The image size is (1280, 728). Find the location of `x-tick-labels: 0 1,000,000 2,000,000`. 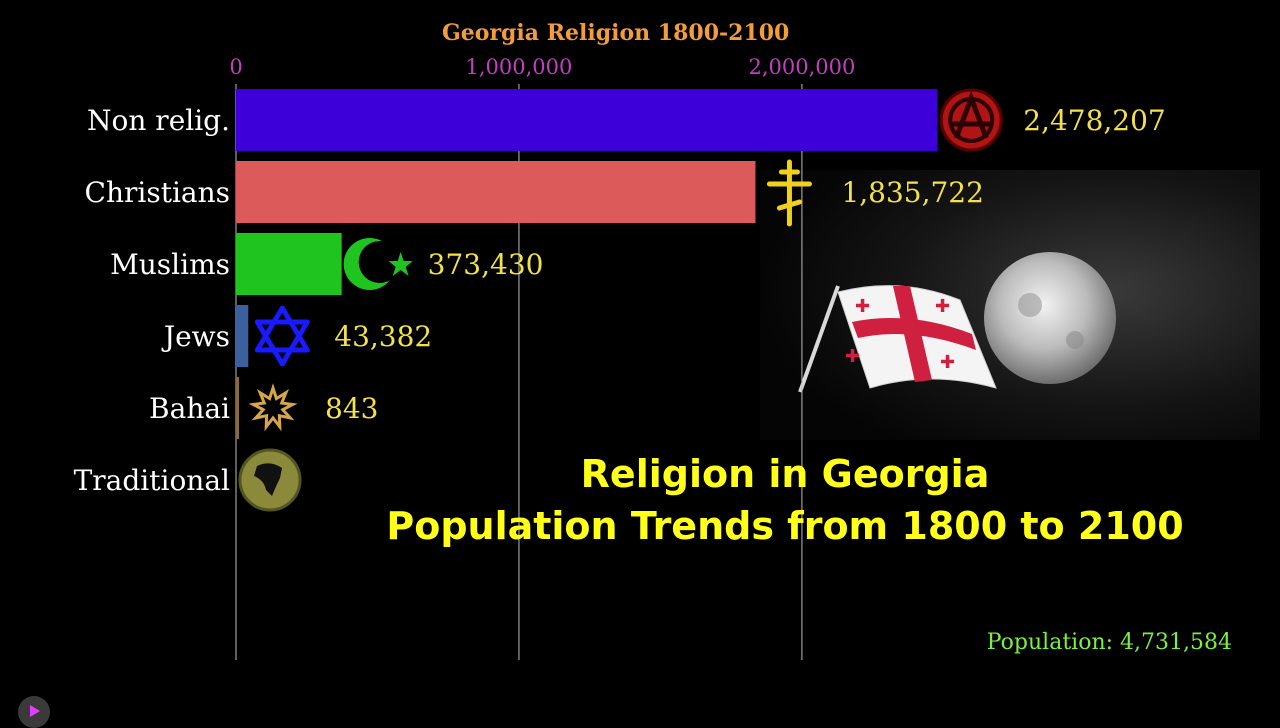

x-tick-labels: 0 1,000,000 2,000,000 is located at coordinates (542, 67).